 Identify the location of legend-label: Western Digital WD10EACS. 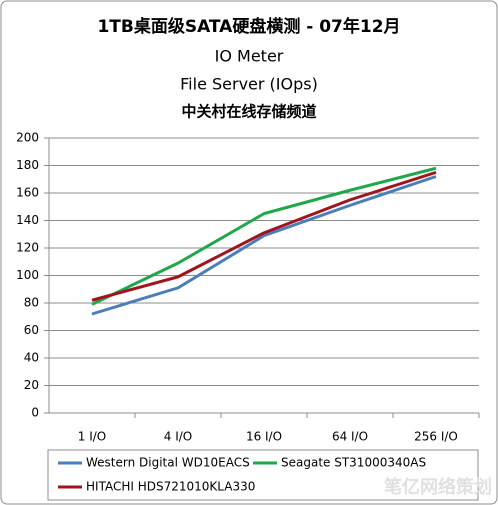
(168, 463).